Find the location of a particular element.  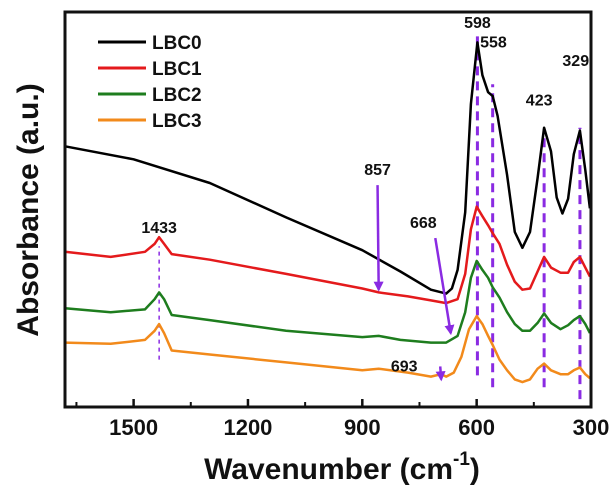

legend-label-lbc1: LBC1 is located at coordinates (177, 69).